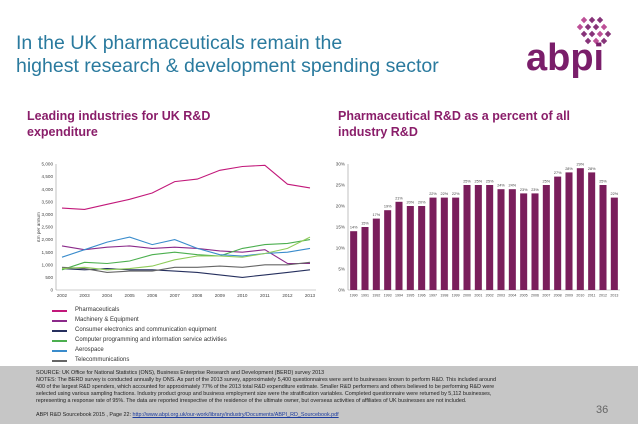 This screenshot has height=442, width=638. I want to click on bar-chart-y-tick-label: 30%, so click(340, 164).